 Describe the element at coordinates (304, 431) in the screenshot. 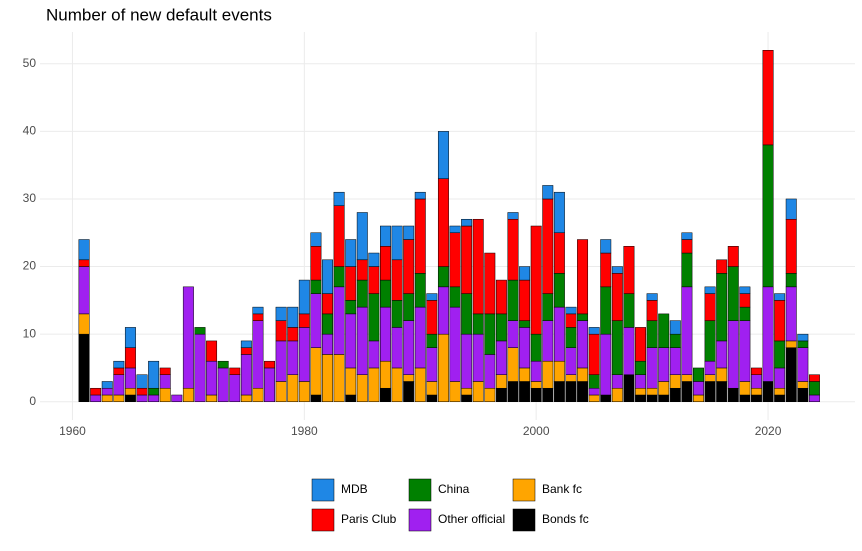

I see `x-tick-label: 1980` at that location.